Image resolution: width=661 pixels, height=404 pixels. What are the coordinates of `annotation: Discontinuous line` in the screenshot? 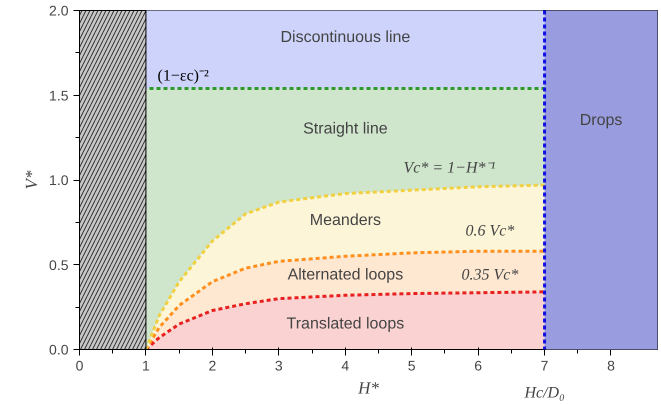 It's located at (345, 37).